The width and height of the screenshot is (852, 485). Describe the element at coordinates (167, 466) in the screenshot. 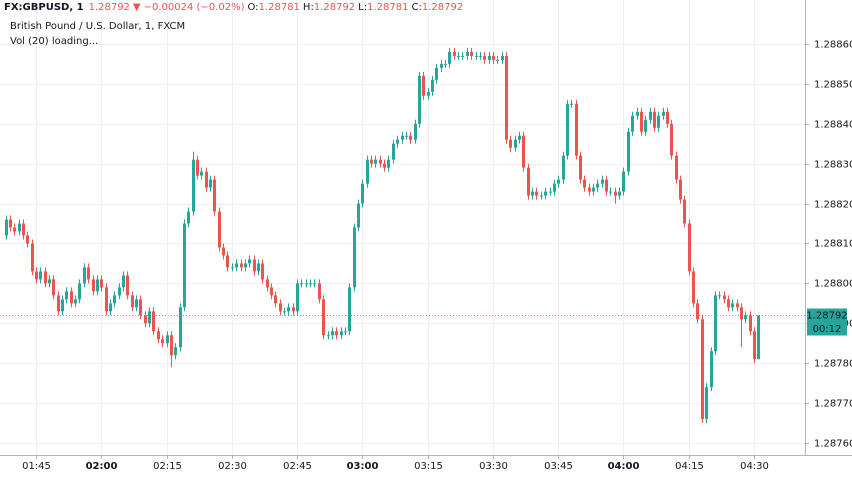

I see `x-tick-label: 02:15` at that location.